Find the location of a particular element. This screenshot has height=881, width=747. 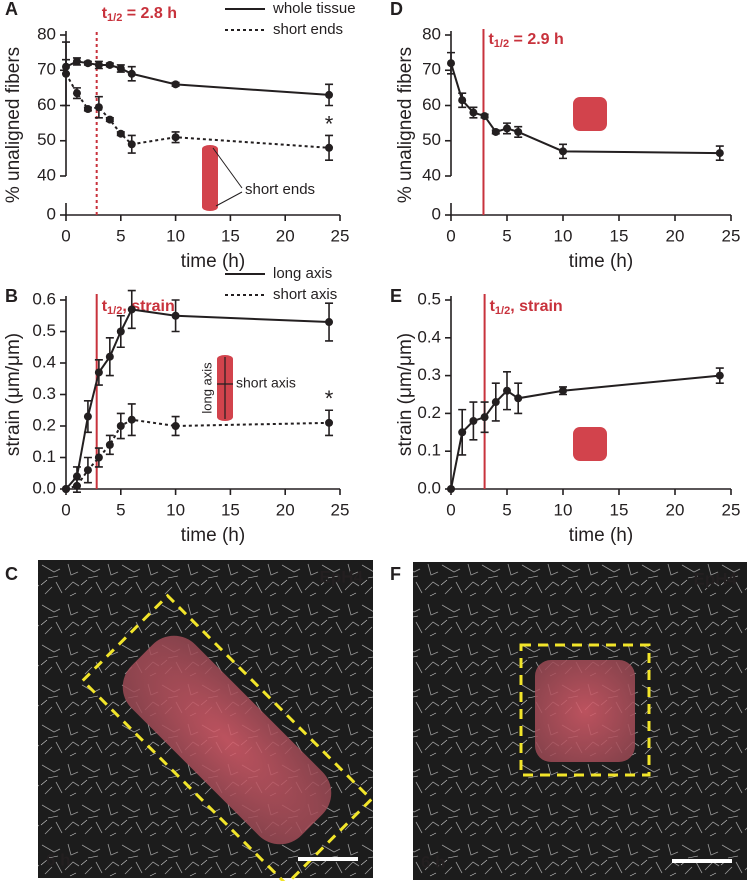

legend-label: short axis is located at coordinates (305, 294).